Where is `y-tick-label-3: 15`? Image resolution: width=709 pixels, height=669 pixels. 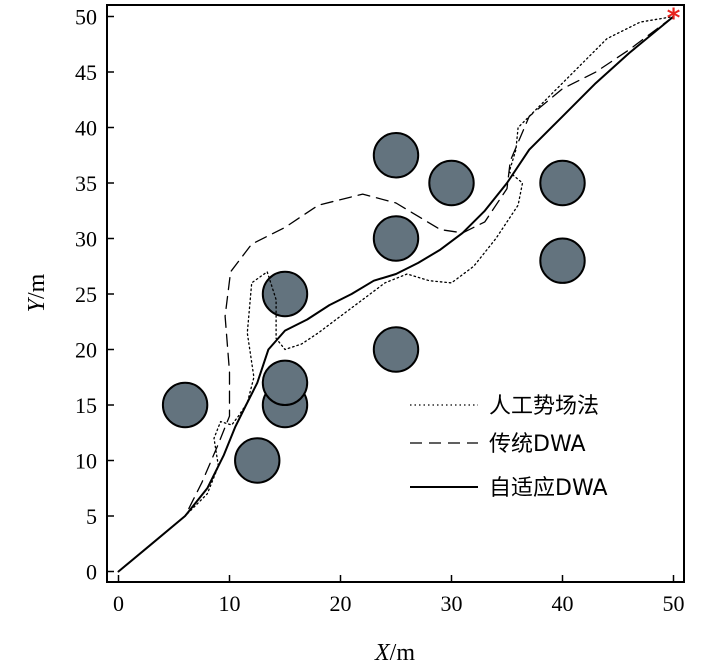 y-tick-label-3: 15 is located at coordinates (86, 405).